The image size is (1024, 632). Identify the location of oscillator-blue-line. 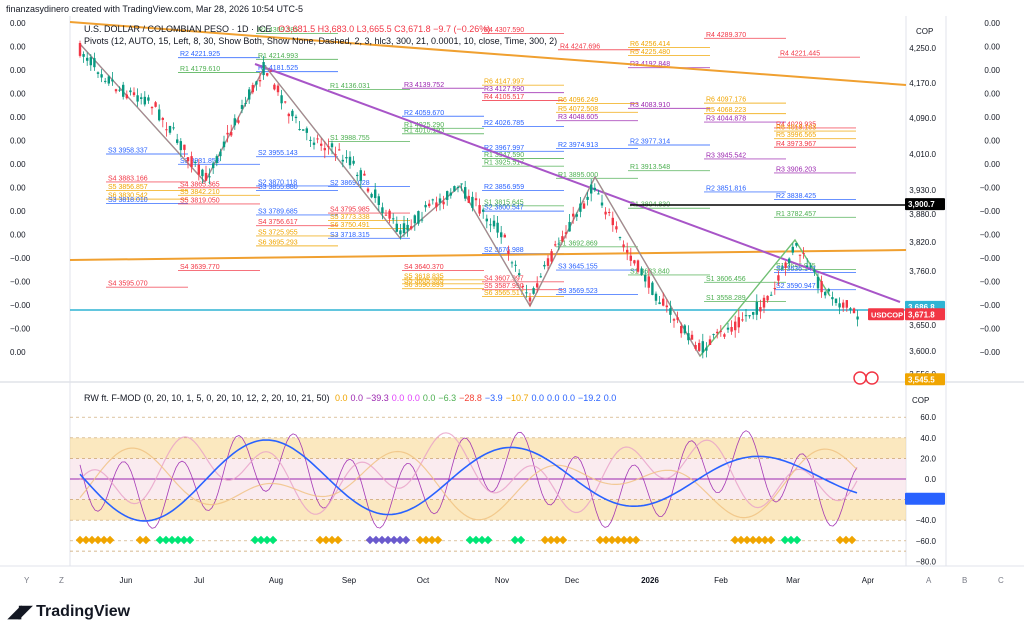
(468, 480).